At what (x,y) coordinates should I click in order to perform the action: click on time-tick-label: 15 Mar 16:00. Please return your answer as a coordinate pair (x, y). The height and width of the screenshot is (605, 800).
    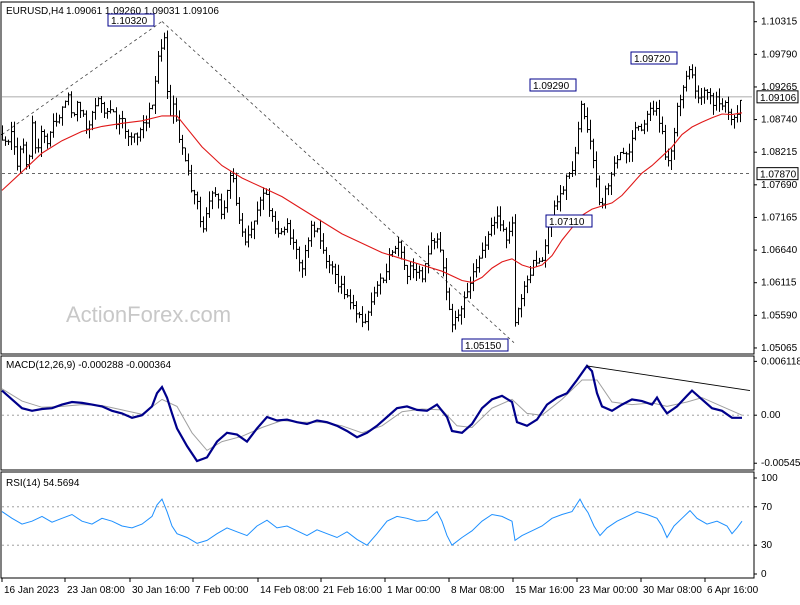
    Looking at the image, I should click on (544, 590).